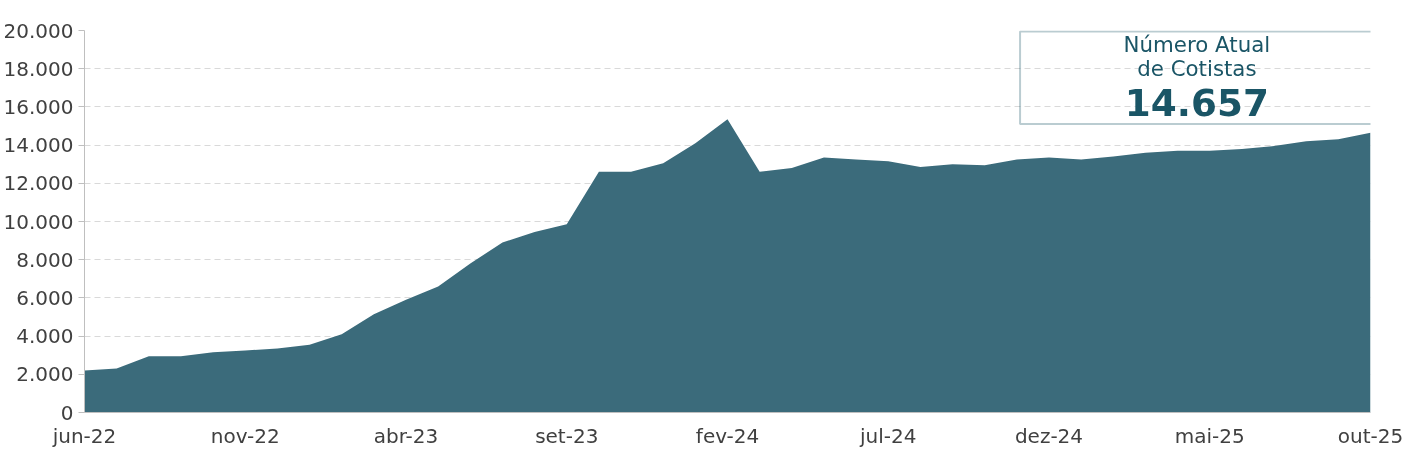 The width and height of the screenshot is (1417, 454). Describe the element at coordinates (38, 145) in the screenshot. I see `y-tick-label: 14.000` at that location.